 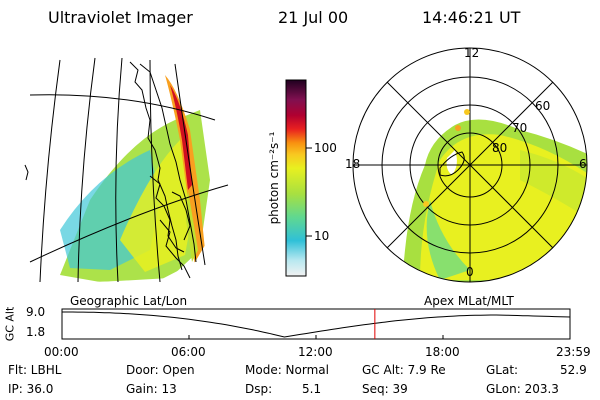 What do you see at coordinates (325, 148) in the screenshot?
I see `colorbar-tick-100: 100` at bounding box center [325, 148].